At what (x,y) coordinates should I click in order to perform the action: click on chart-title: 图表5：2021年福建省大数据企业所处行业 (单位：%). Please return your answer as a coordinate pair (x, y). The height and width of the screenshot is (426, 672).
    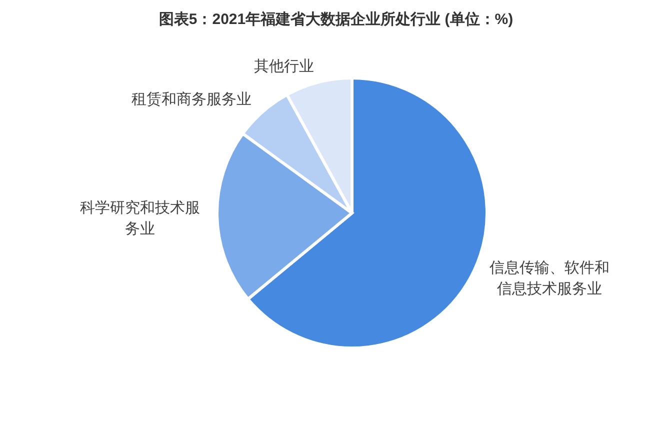
    Looking at the image, I should click on (336, 20).